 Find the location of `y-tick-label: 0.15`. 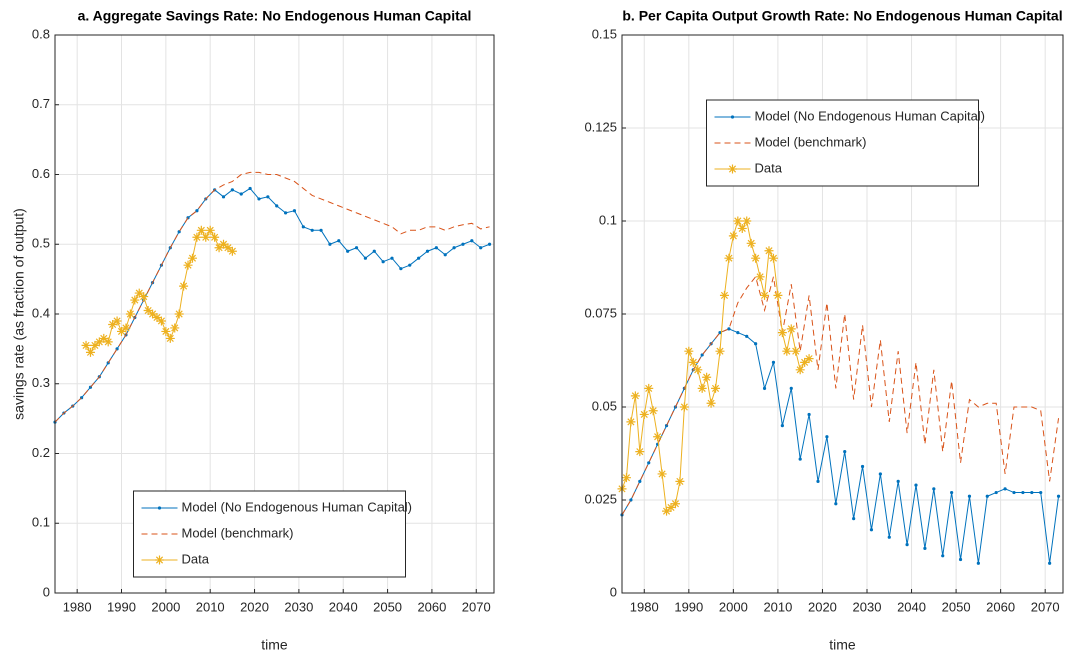

y-tick-label: 0.15 is located at coordinates (604, 33).